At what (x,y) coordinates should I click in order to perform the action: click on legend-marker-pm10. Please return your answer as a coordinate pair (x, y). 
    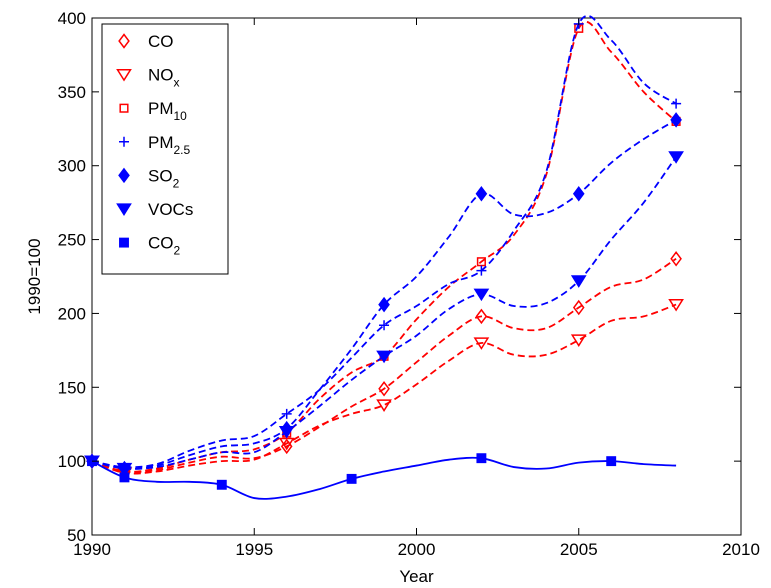
    Looking at the image, I should click on (124, 108).